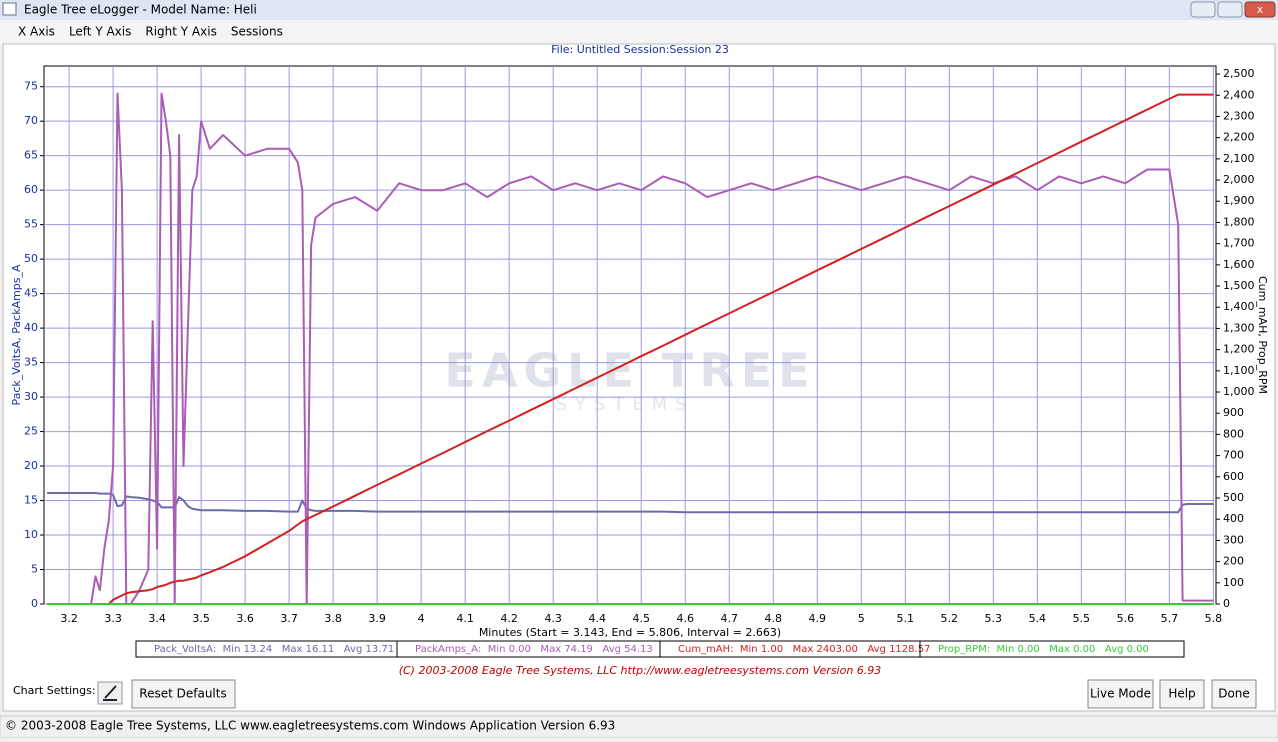 The height and width of the screenshot is (742, 1278). I want to click on y-tick-label: 45, so click(31, 293).